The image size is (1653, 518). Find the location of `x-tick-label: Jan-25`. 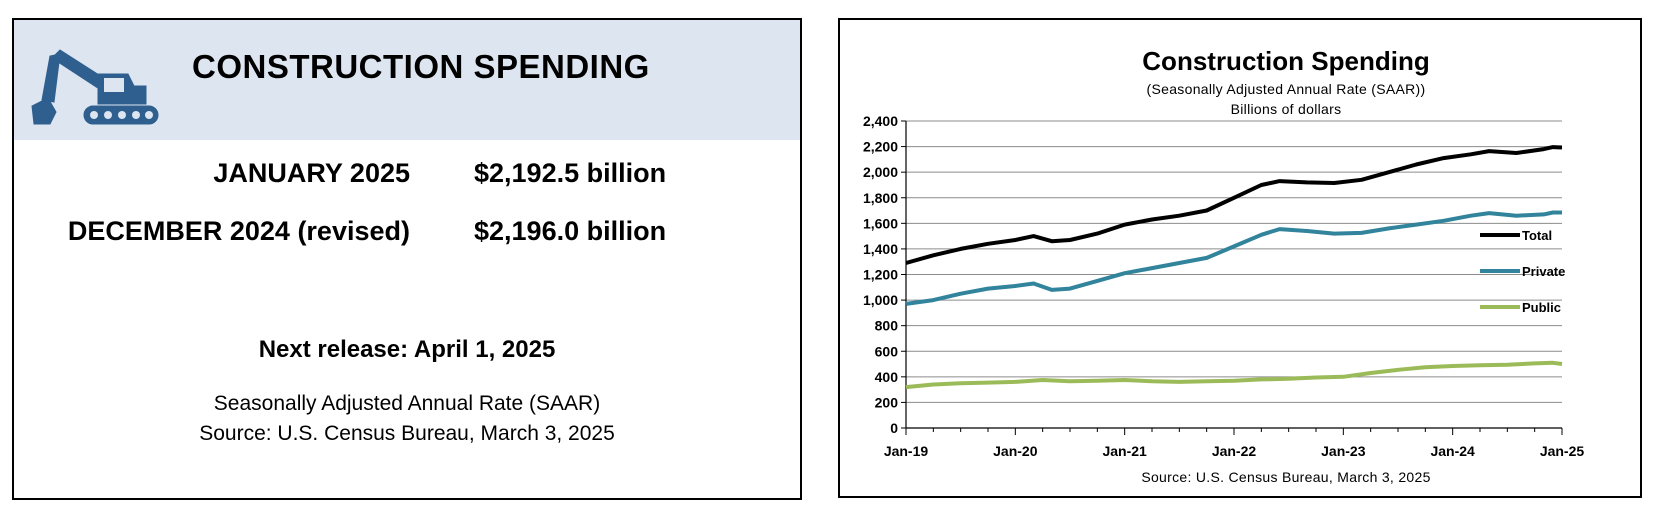

x-tick-label: Jan-25 is located at coordinates (1562, 451).